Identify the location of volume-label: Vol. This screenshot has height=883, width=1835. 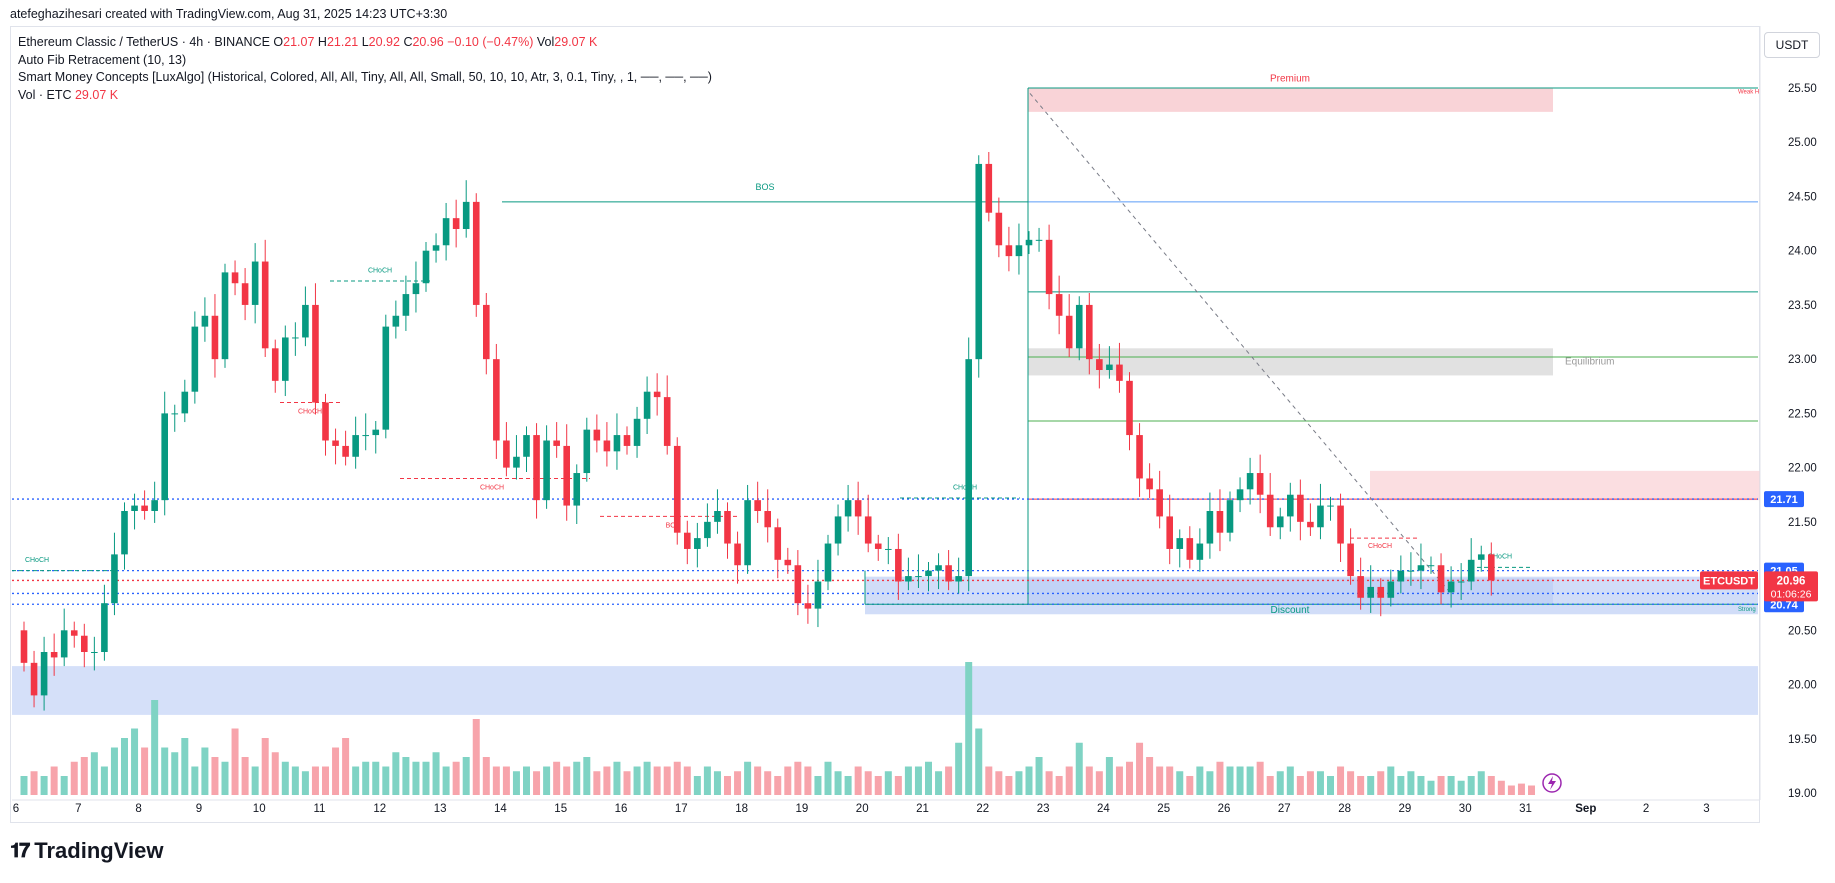
(545, 42).